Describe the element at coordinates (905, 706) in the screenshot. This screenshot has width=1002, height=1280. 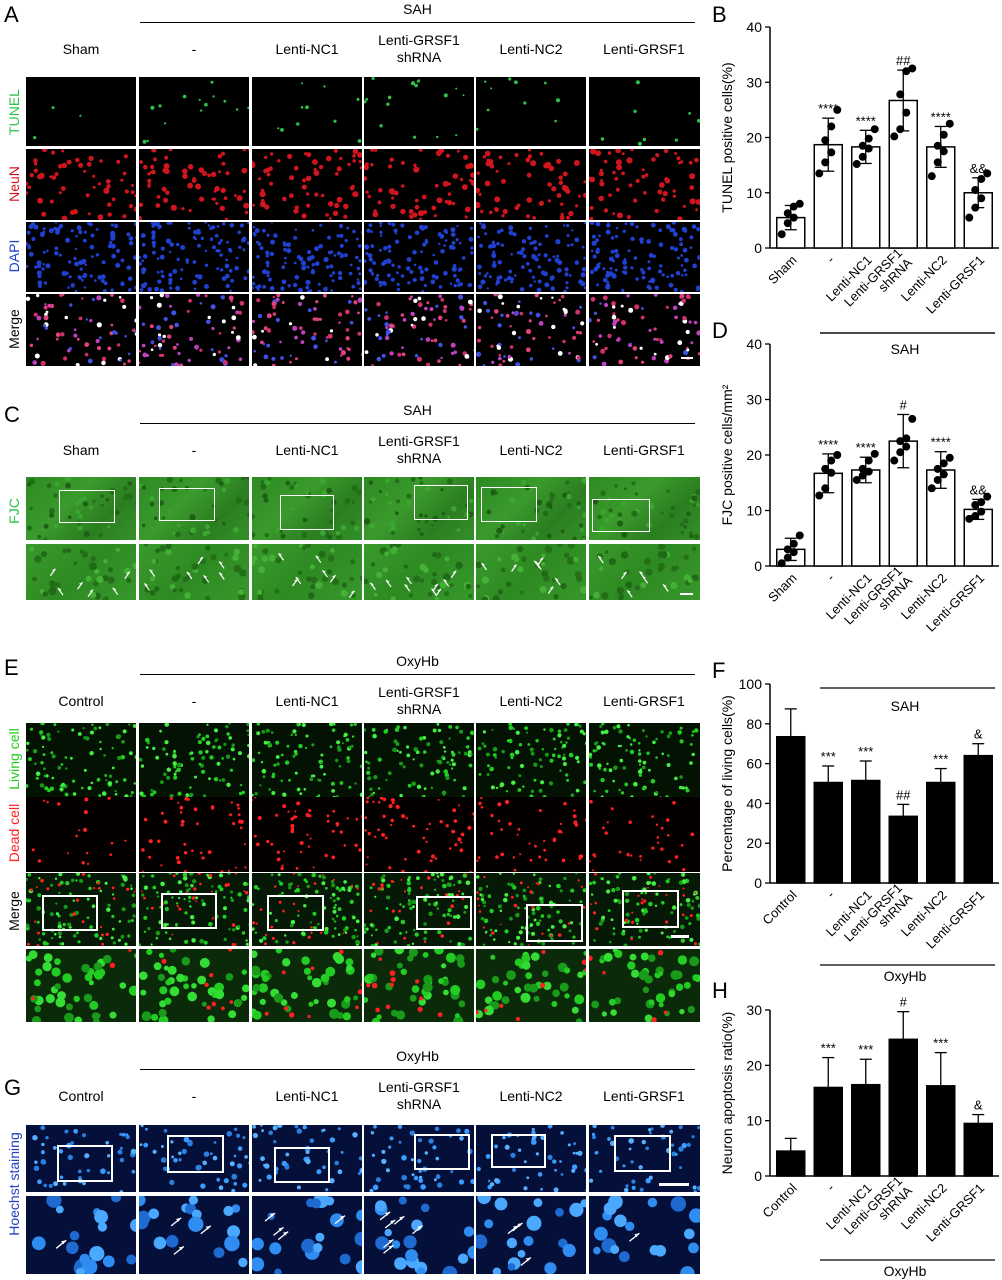
I see `group-label-sah: SAH` at that location.